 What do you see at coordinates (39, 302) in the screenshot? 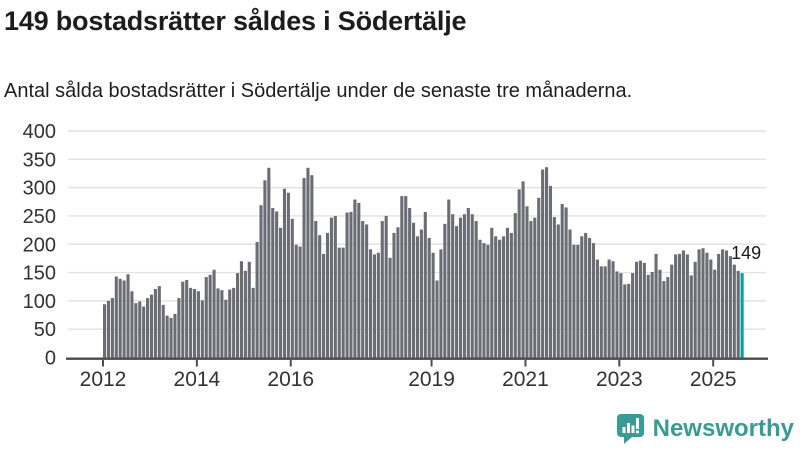
I see `y-axis-tick-label: 100` at bounding box center [39, 302].